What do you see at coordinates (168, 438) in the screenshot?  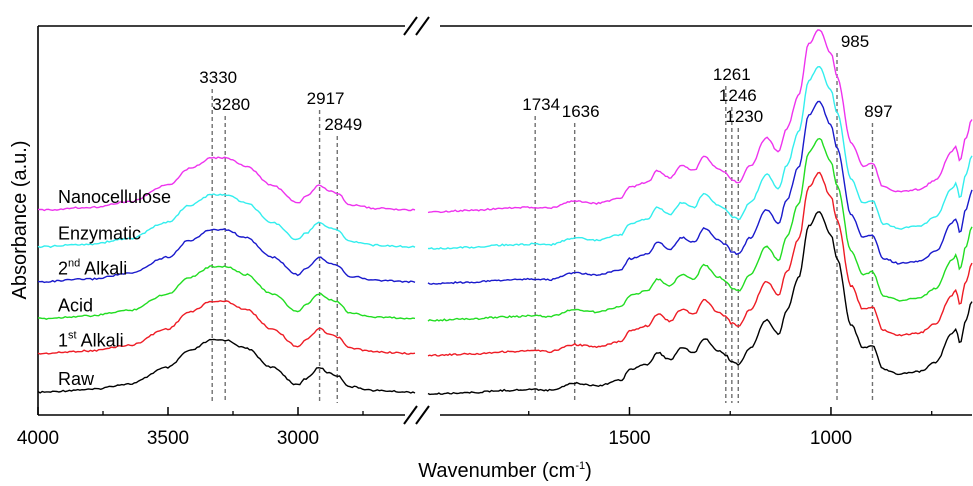 I see `x-tick-label: 3500` at bounding box center [168, 438].